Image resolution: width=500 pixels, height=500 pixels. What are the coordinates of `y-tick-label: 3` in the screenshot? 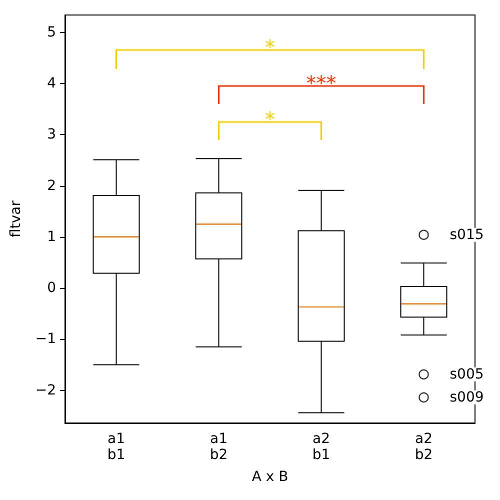 It's located at (51, 134).